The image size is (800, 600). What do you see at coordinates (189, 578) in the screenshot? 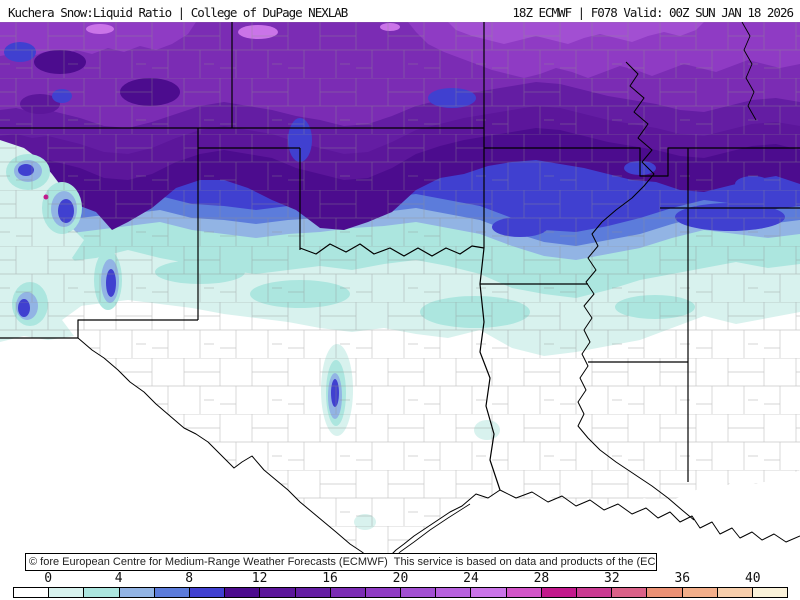
I see `colorbar-tick-label: 8` at bounding box center [189, 578].